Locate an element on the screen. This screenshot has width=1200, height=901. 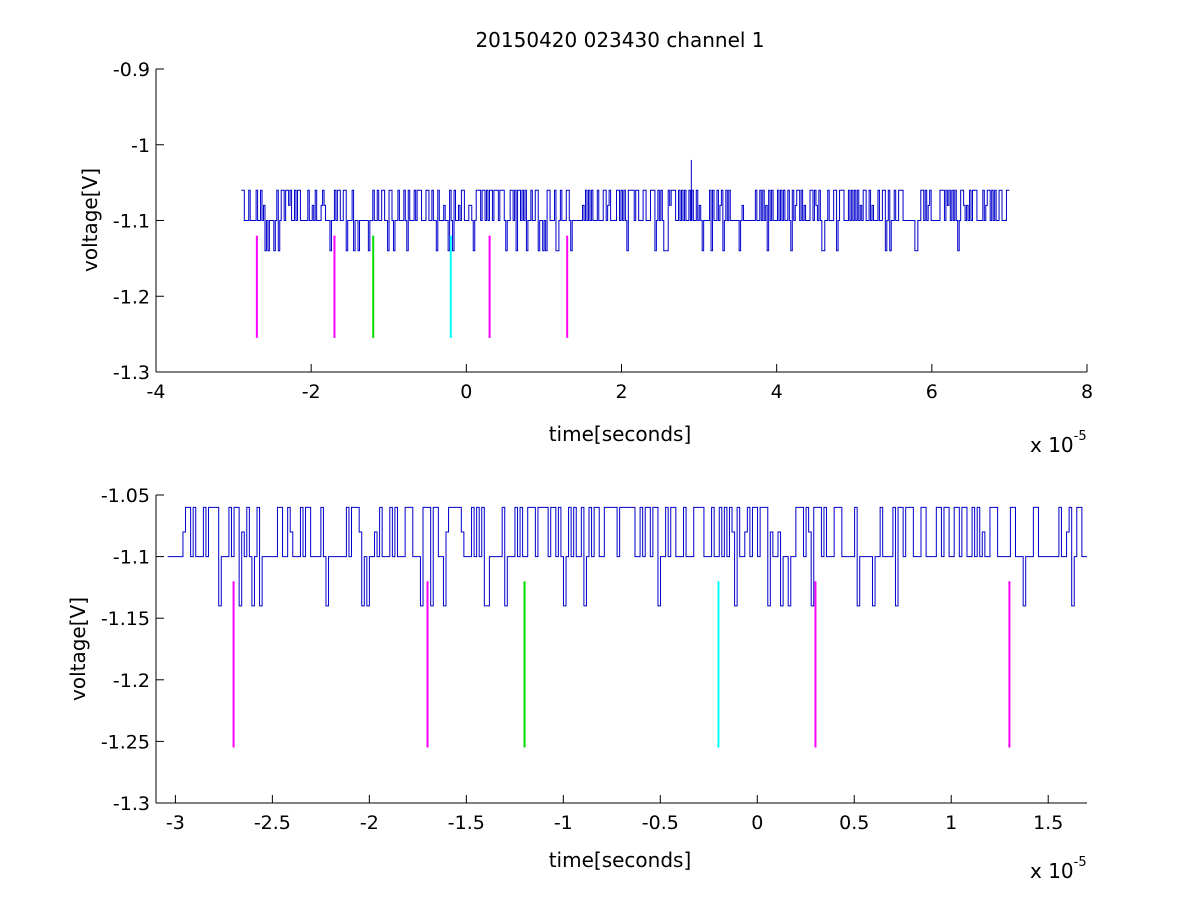
top-x-tick-label: -4 is located at coordinates (156, 392).